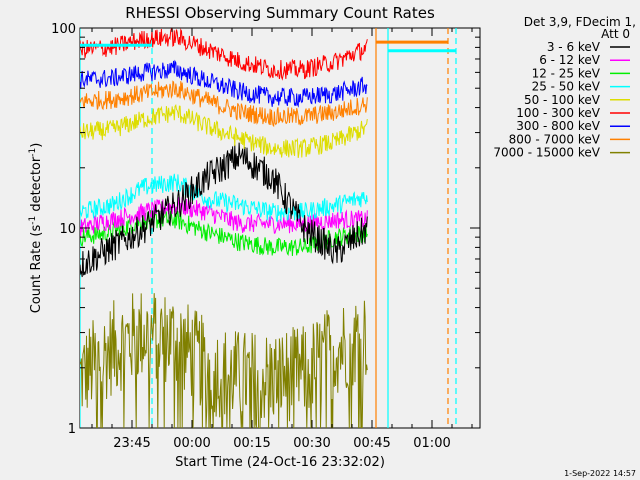 This screenshot has width=640, height=480. Describe the element at coordinates (63, 29) in the screenshot. I see `y-tick-label: 100` at that location.